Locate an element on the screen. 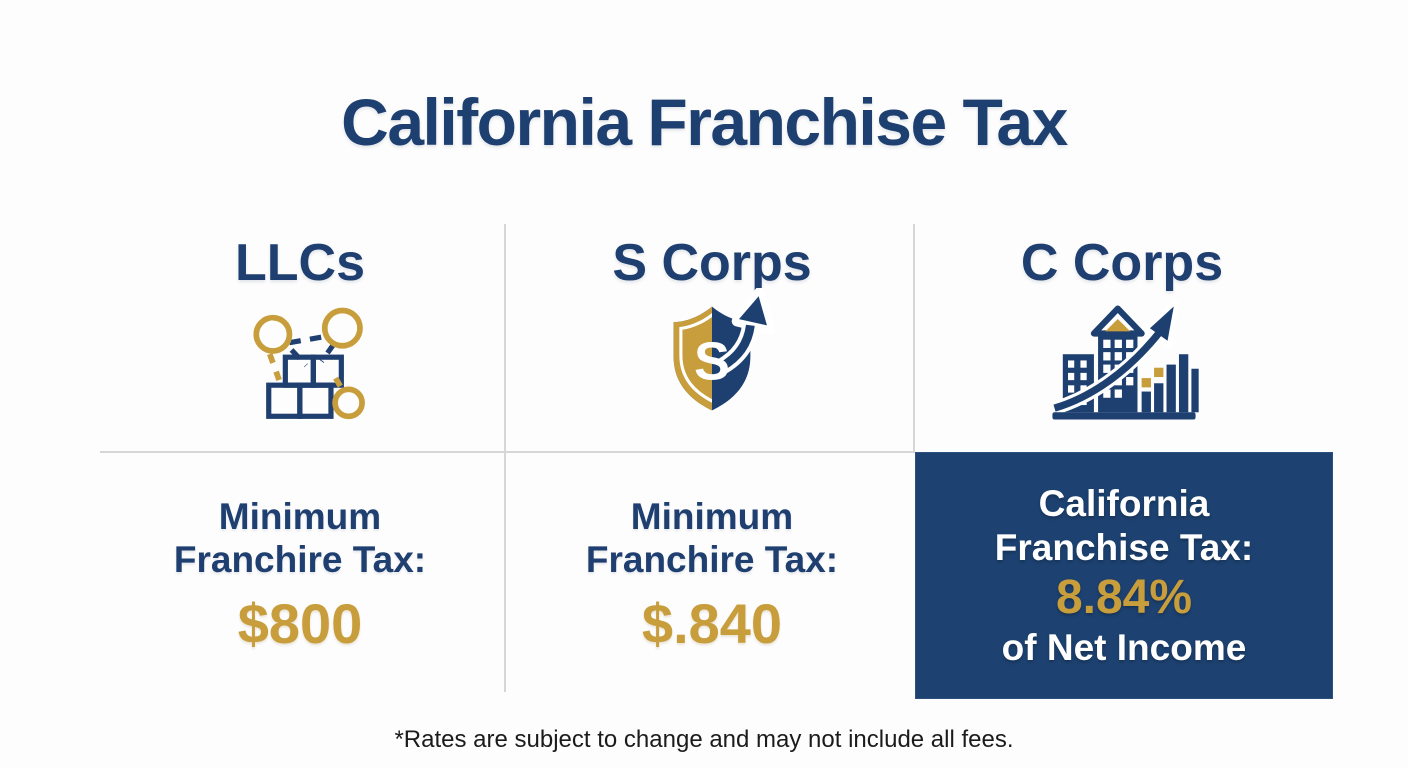 This screenshot has height=768, width=1408. vertical-divider-left is located at coordinates (505, 458).